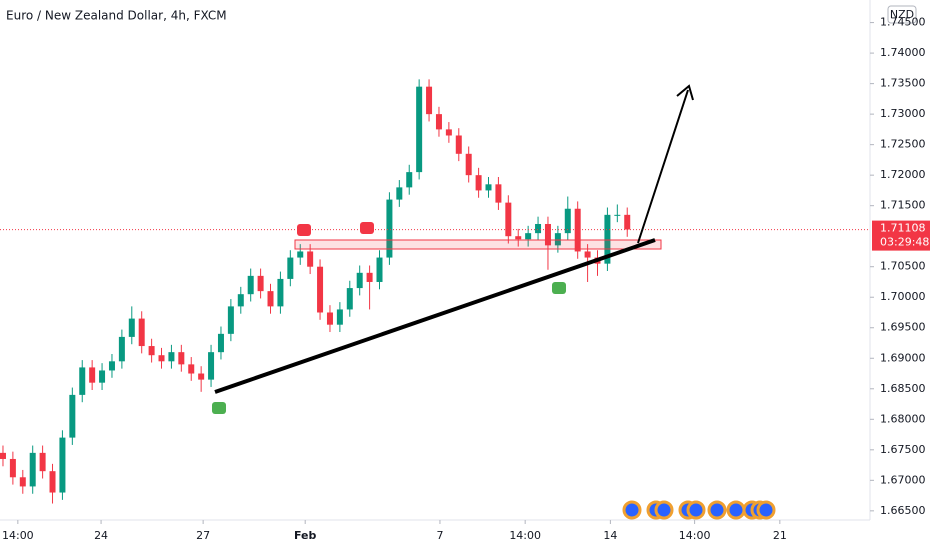  Describe the element at coordinates (903, 144) in the screenshot. I see `y-tick-label: 1.72500` at that location.